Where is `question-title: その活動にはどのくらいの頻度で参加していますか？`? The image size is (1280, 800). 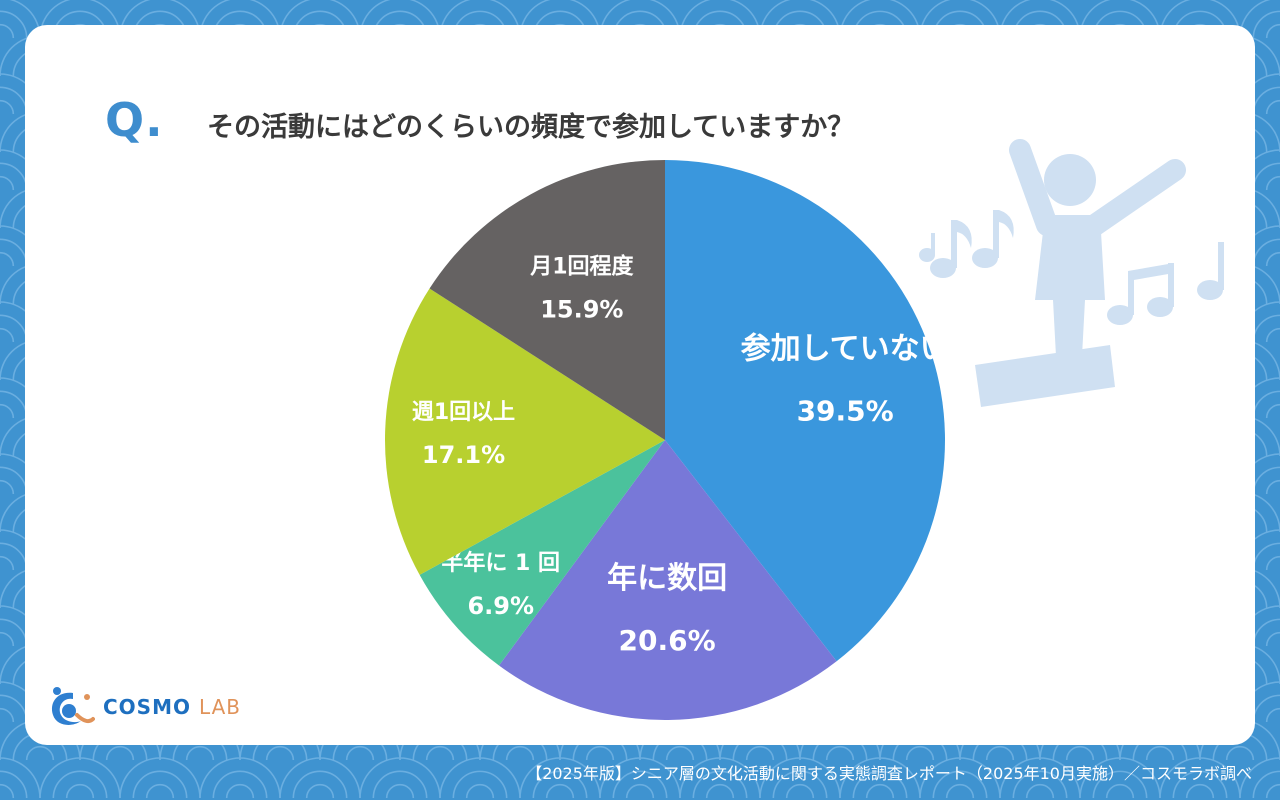 question-title: その活動にはどのくらいの頻度で参加していますか？ is located at coordinates (531, 127).